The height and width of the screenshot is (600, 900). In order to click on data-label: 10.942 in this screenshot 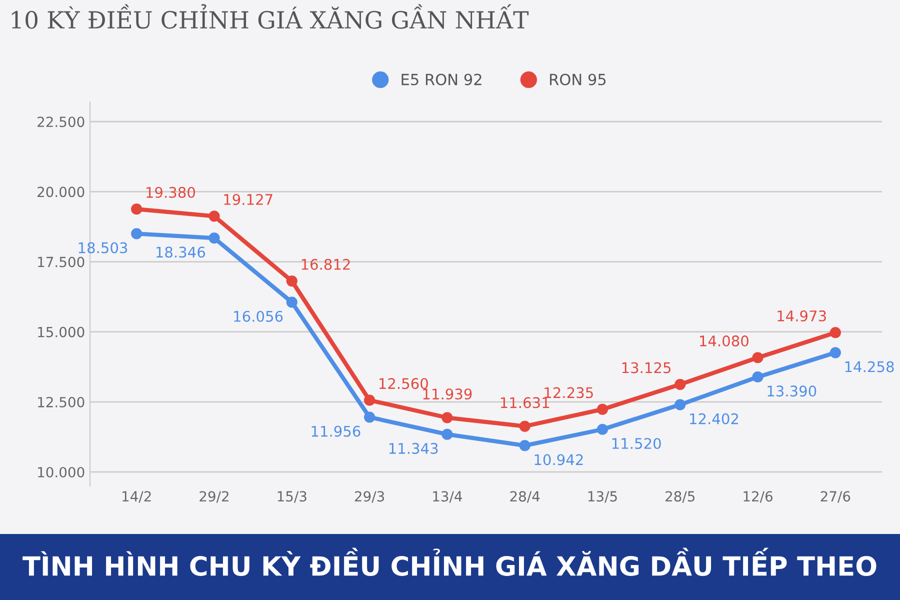, I will do `click(558, 460)`.